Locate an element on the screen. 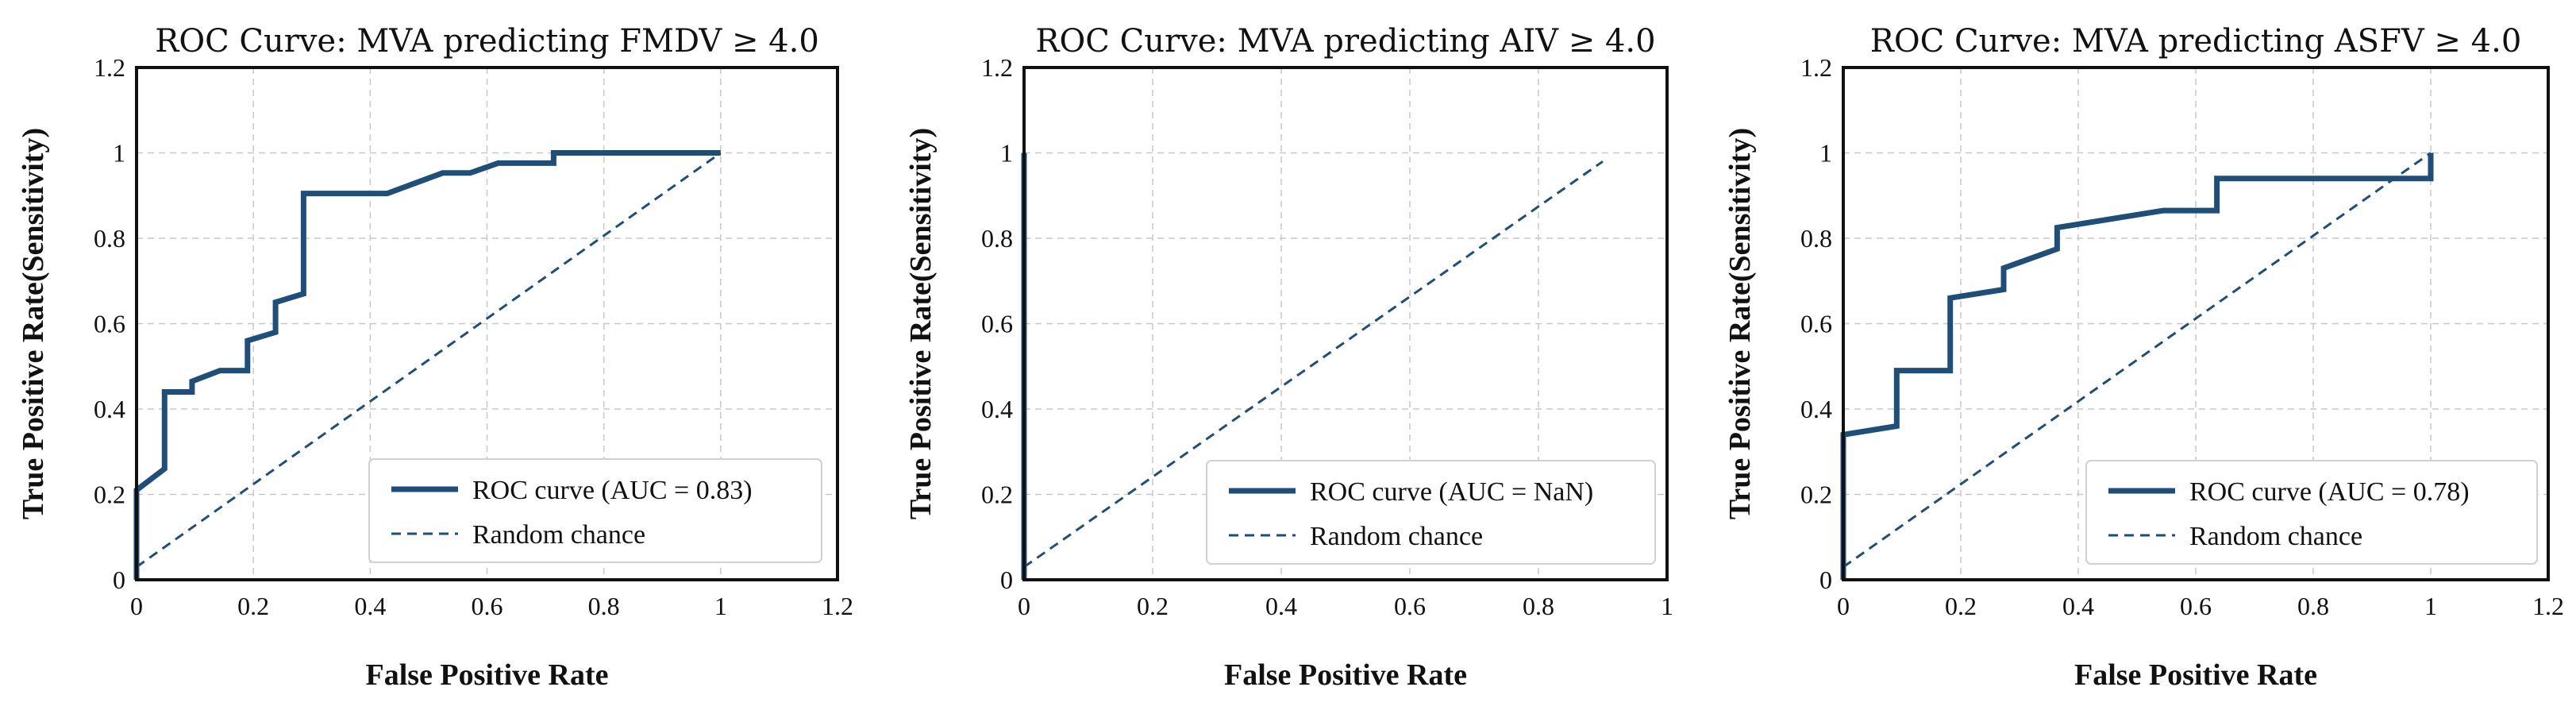 This screenshot has height=714, width=2576. legend: ROC curve (AUC = 0.83) Random chance is located at coordinates (595, 510).